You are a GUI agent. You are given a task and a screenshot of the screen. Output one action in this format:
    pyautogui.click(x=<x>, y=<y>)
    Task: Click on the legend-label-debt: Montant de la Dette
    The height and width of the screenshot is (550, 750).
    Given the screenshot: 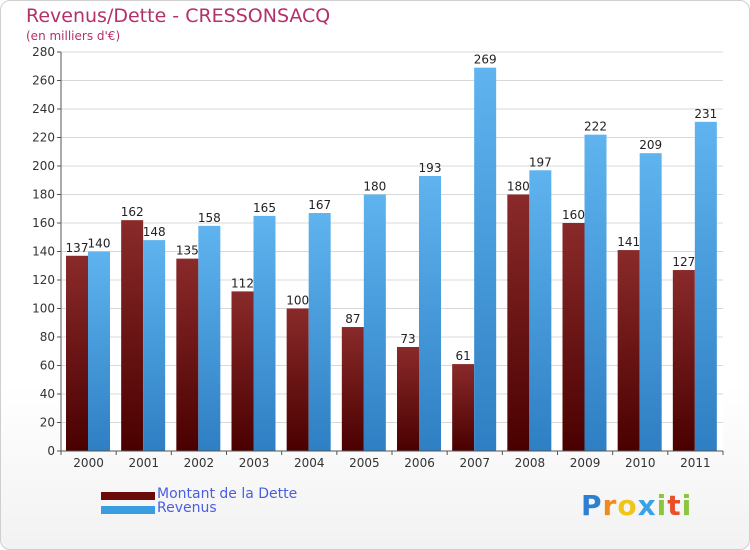 What is the action you would take?
    pyautogui.click(x=227, y=494)
    